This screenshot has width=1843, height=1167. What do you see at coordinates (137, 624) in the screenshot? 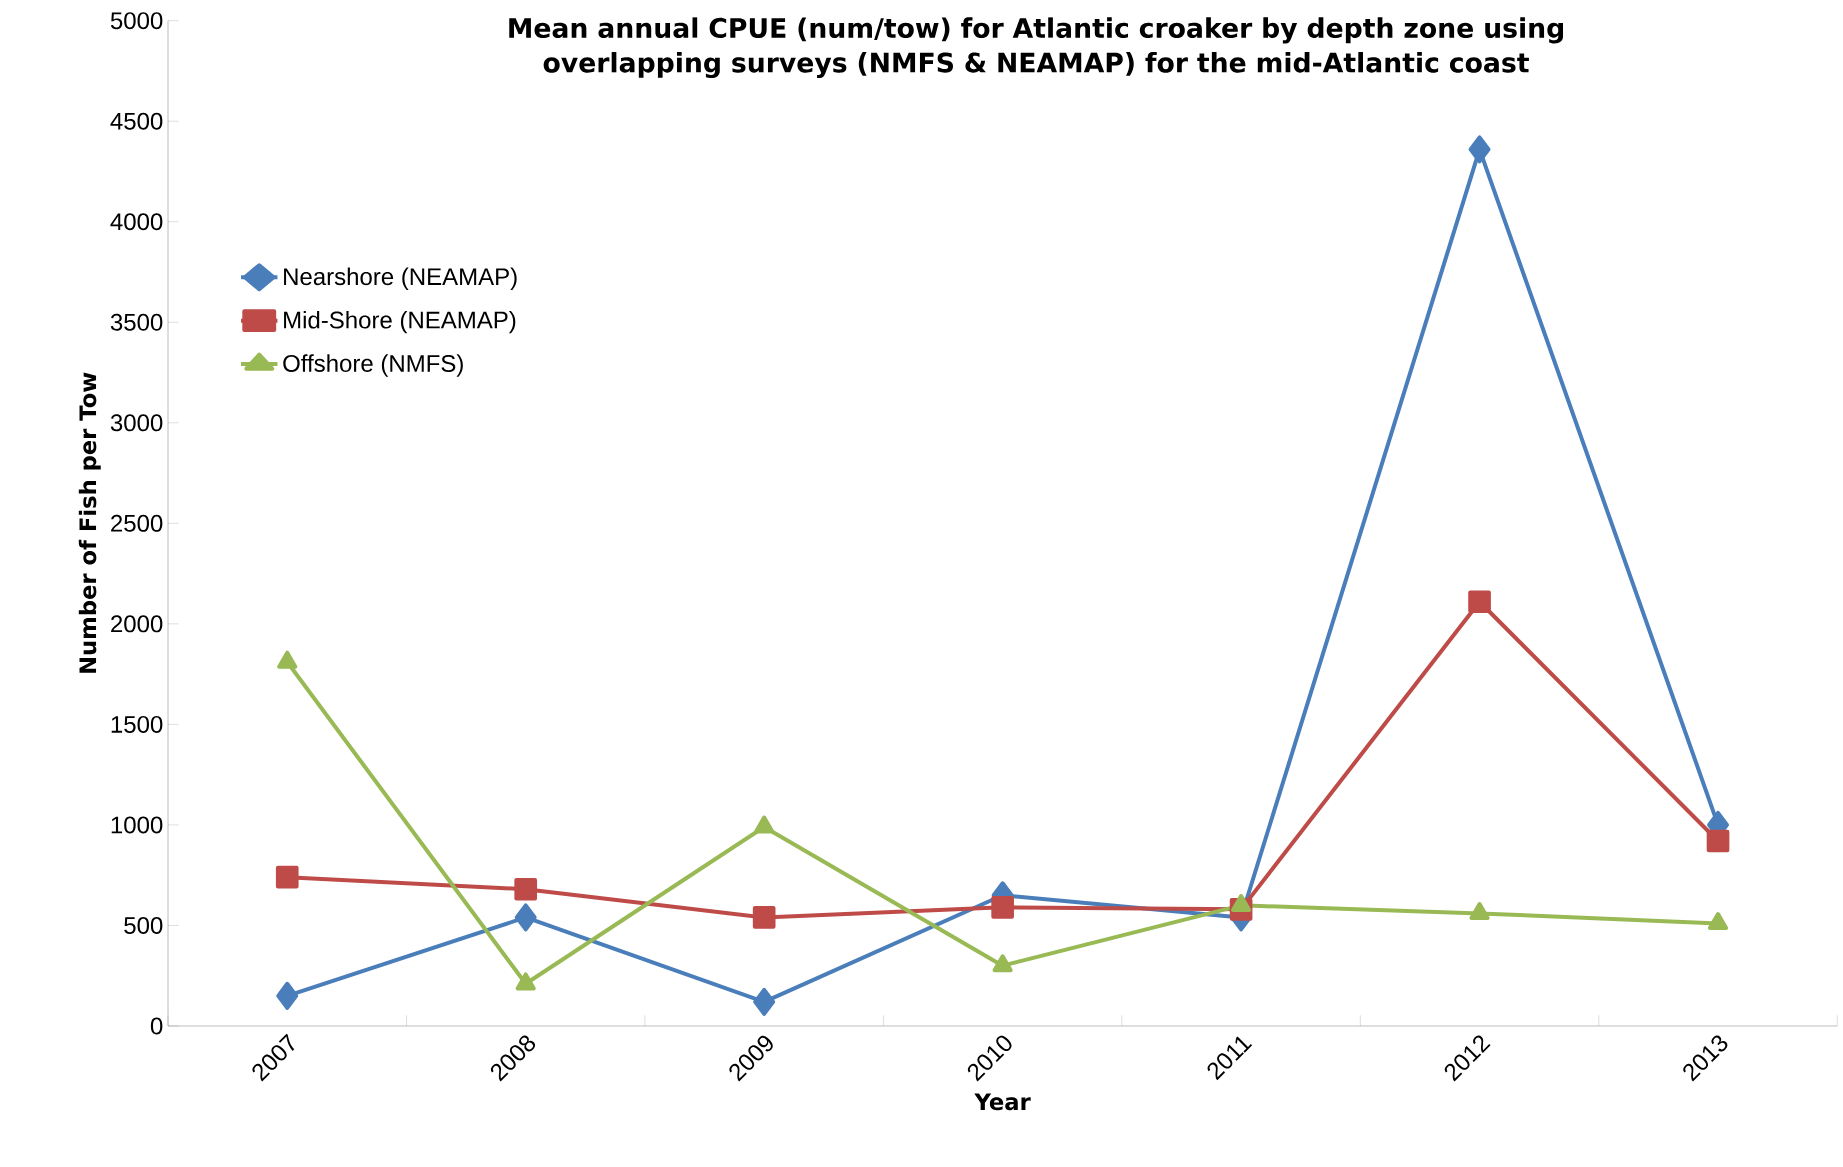
I see `y-tick-label: 2000` at bounding box center [137, 624].